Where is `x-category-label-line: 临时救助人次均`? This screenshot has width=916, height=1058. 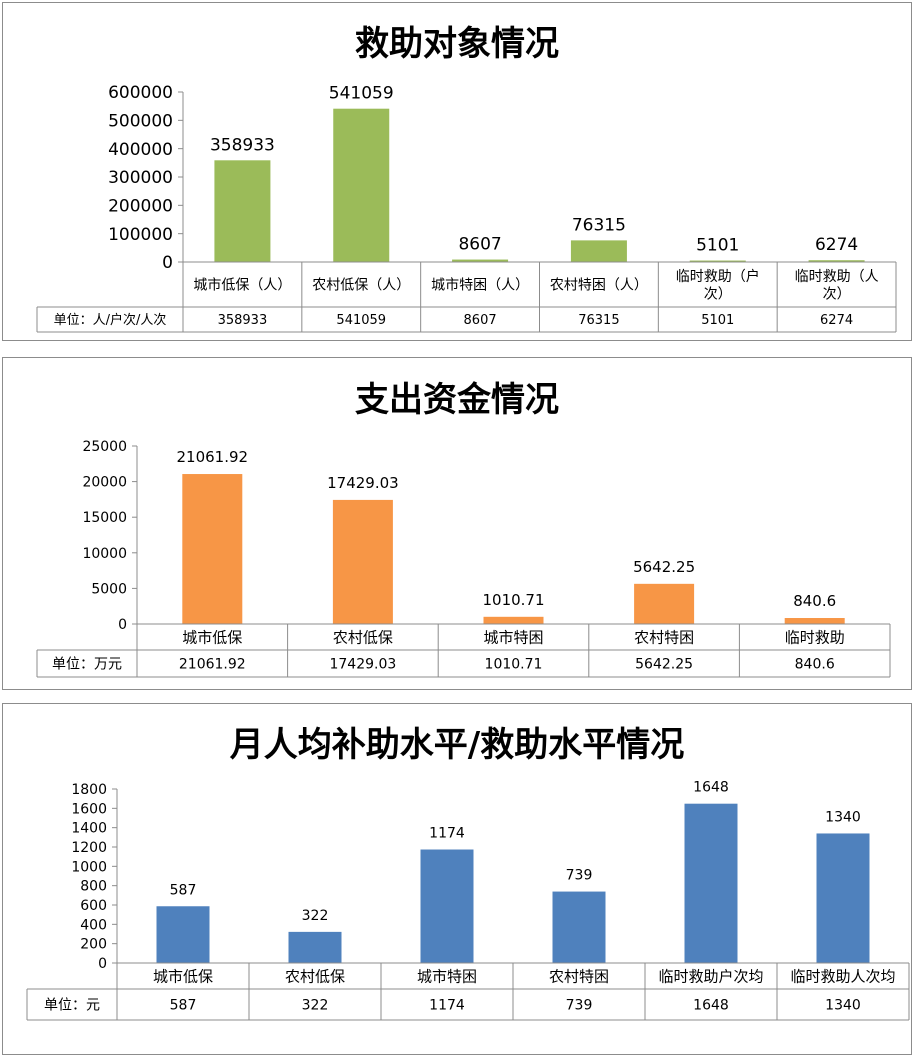 x-category-label-line: 临时救助人次均 is located at coordinates (842, 976).